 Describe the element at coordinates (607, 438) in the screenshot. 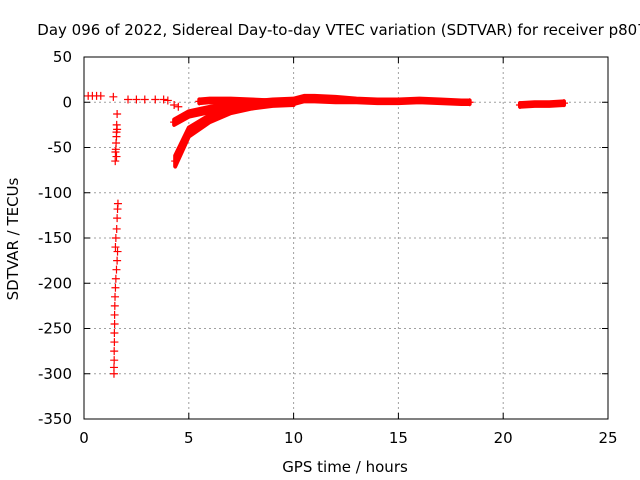

I see `x-tick-label: 25` at that location.